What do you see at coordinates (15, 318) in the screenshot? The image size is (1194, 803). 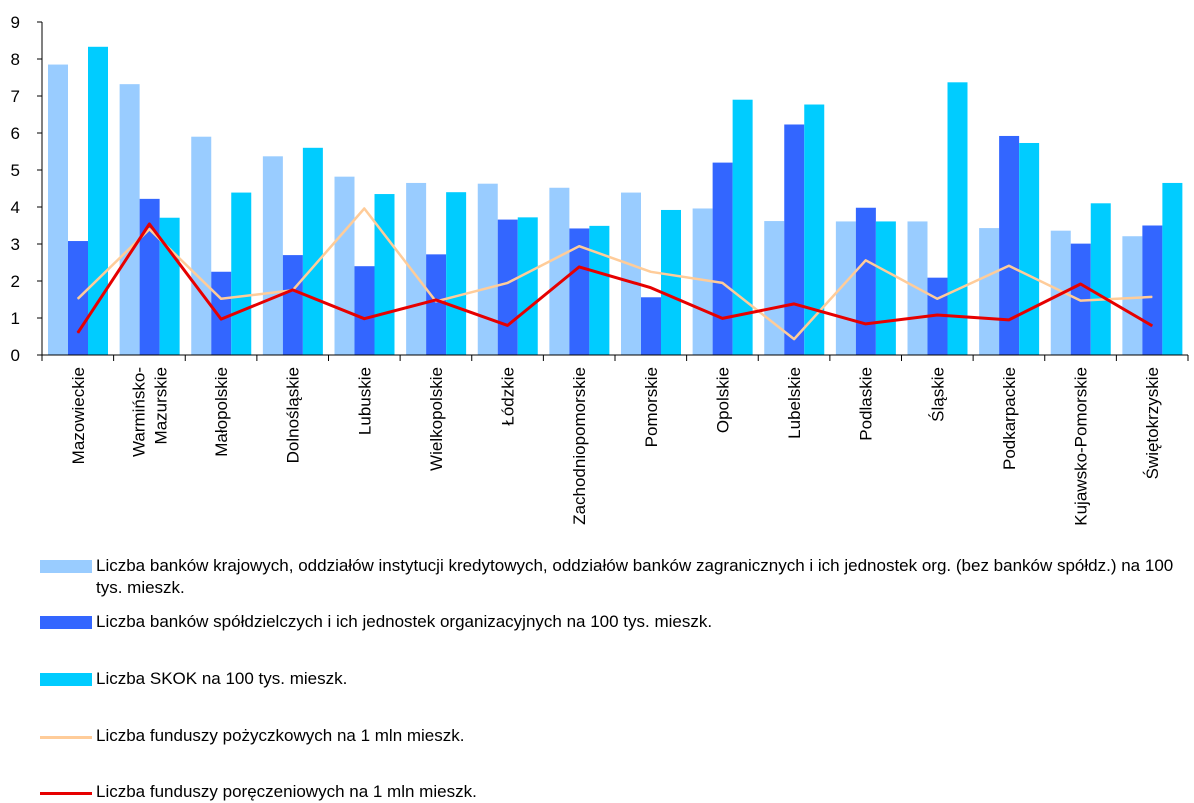 I see `y-tick-label-1: 1` at bounding box center [15, 318].